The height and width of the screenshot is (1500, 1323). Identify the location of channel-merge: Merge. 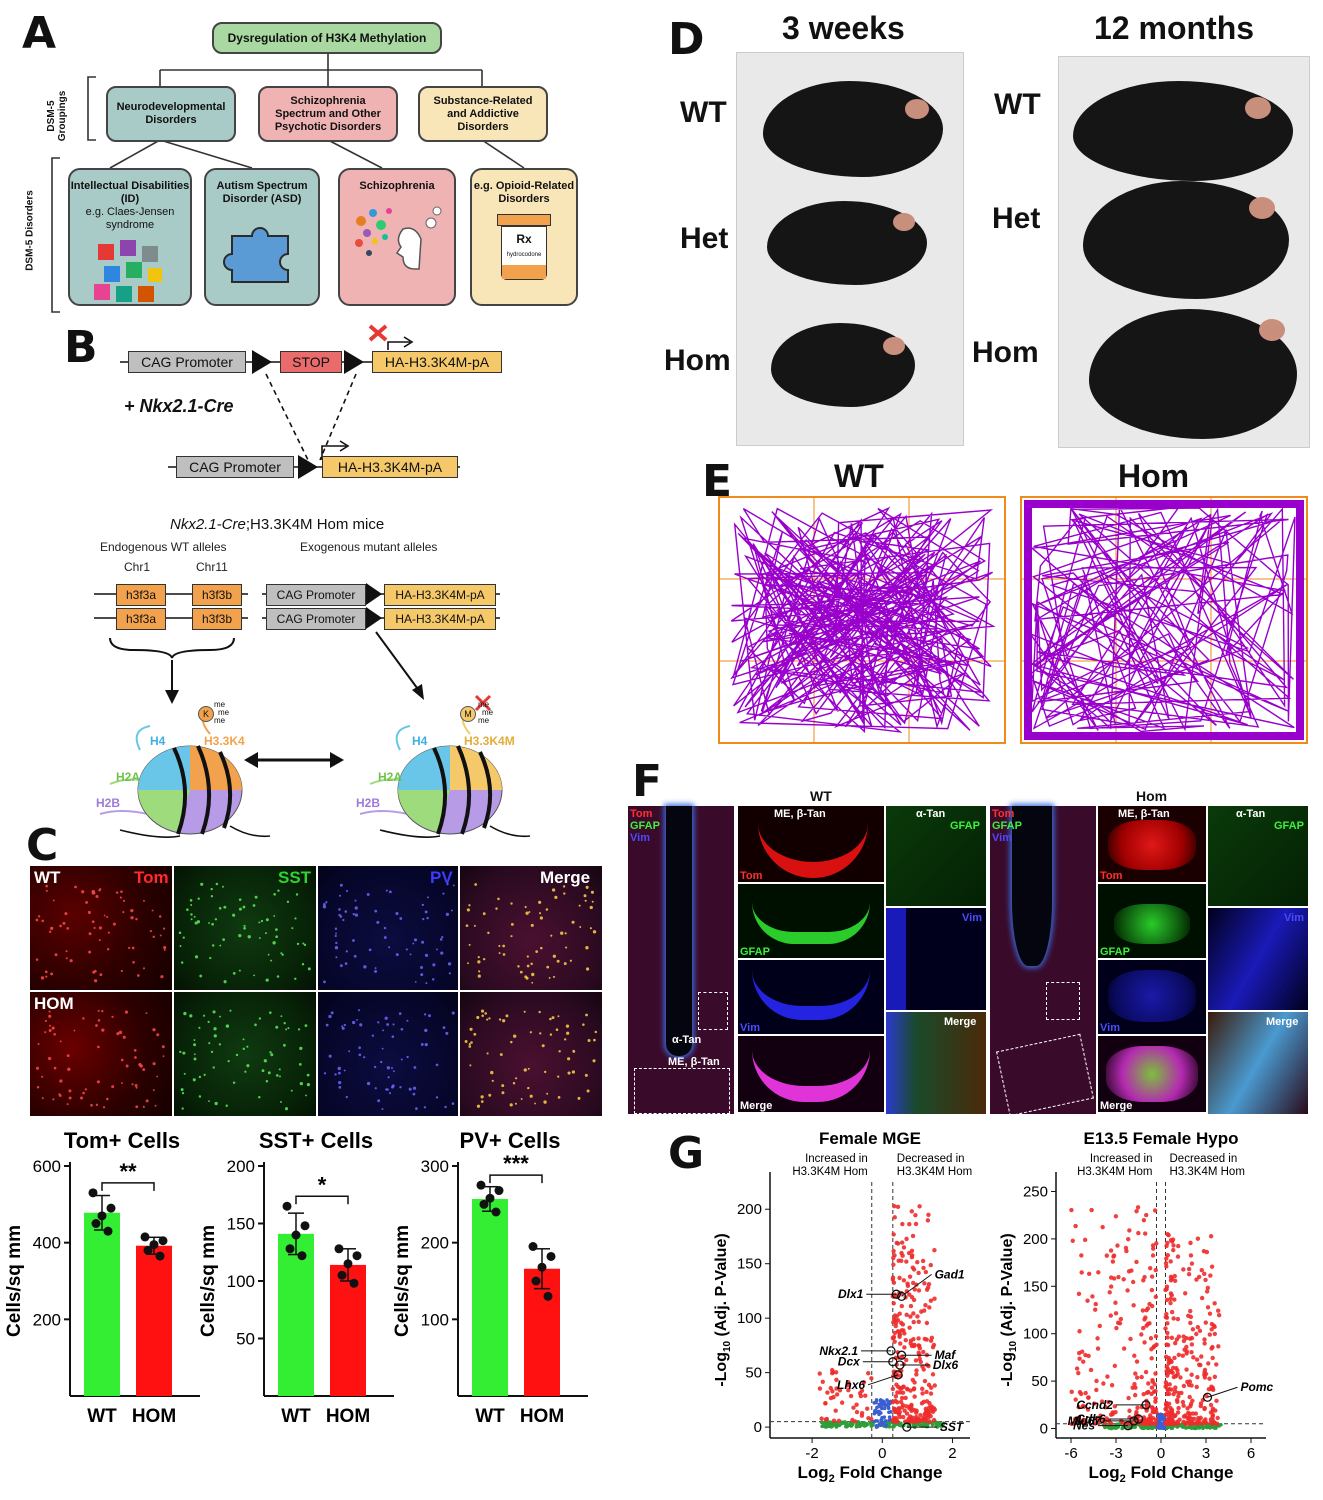
(565, 877).